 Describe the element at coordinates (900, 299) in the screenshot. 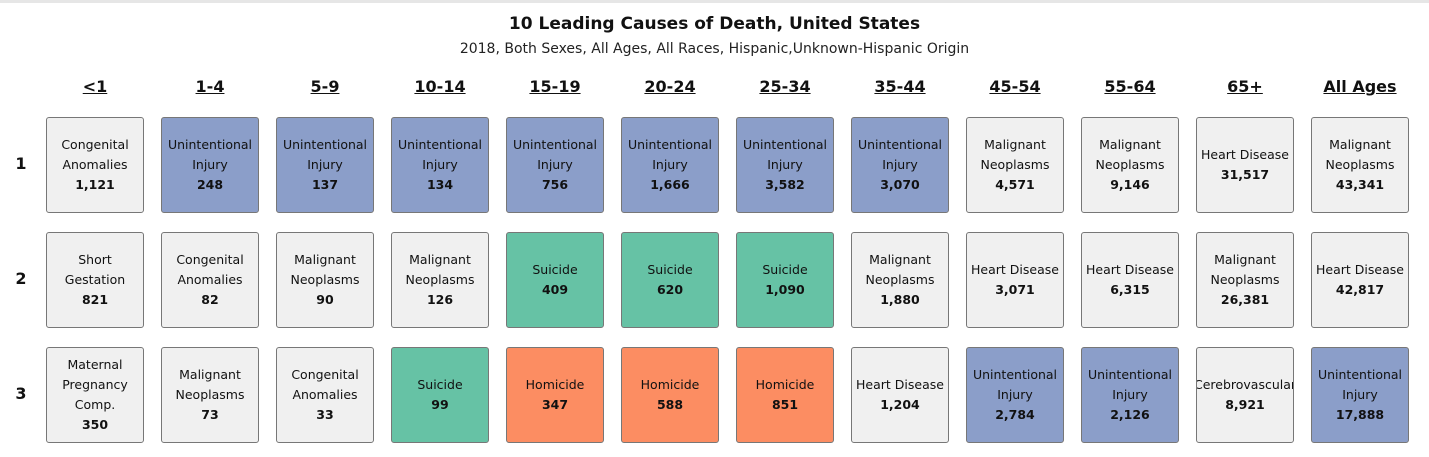

I see `death-count: 1,880` at that location.